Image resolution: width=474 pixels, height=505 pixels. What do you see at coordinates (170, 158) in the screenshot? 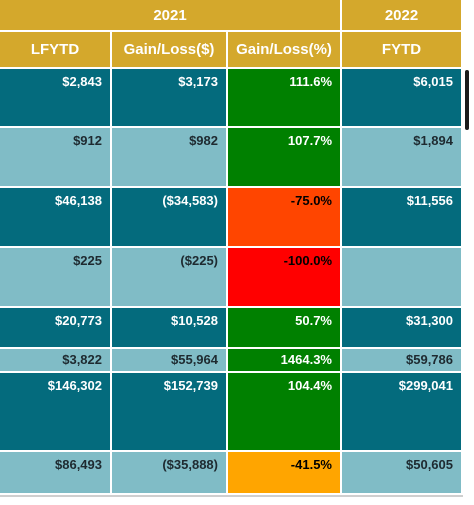
I see `cell-gain-loss-dollars: $982` at bounding box center [170, 158].